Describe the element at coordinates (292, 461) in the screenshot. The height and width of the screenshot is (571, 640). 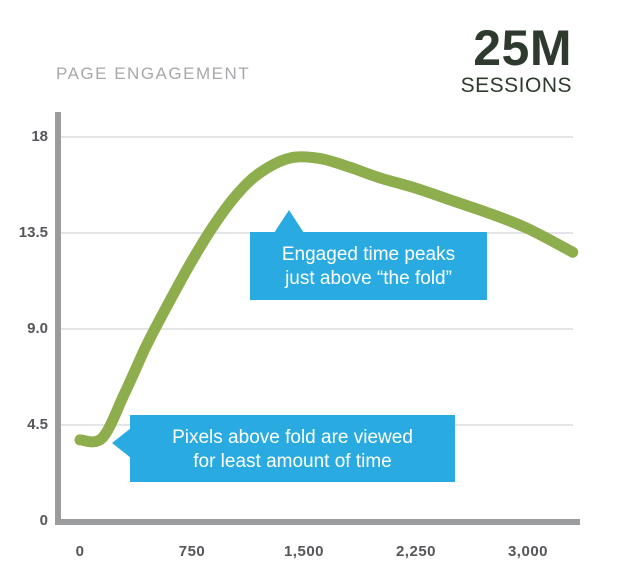
I see `fold-callout-line2: for least amount of time` at that location.